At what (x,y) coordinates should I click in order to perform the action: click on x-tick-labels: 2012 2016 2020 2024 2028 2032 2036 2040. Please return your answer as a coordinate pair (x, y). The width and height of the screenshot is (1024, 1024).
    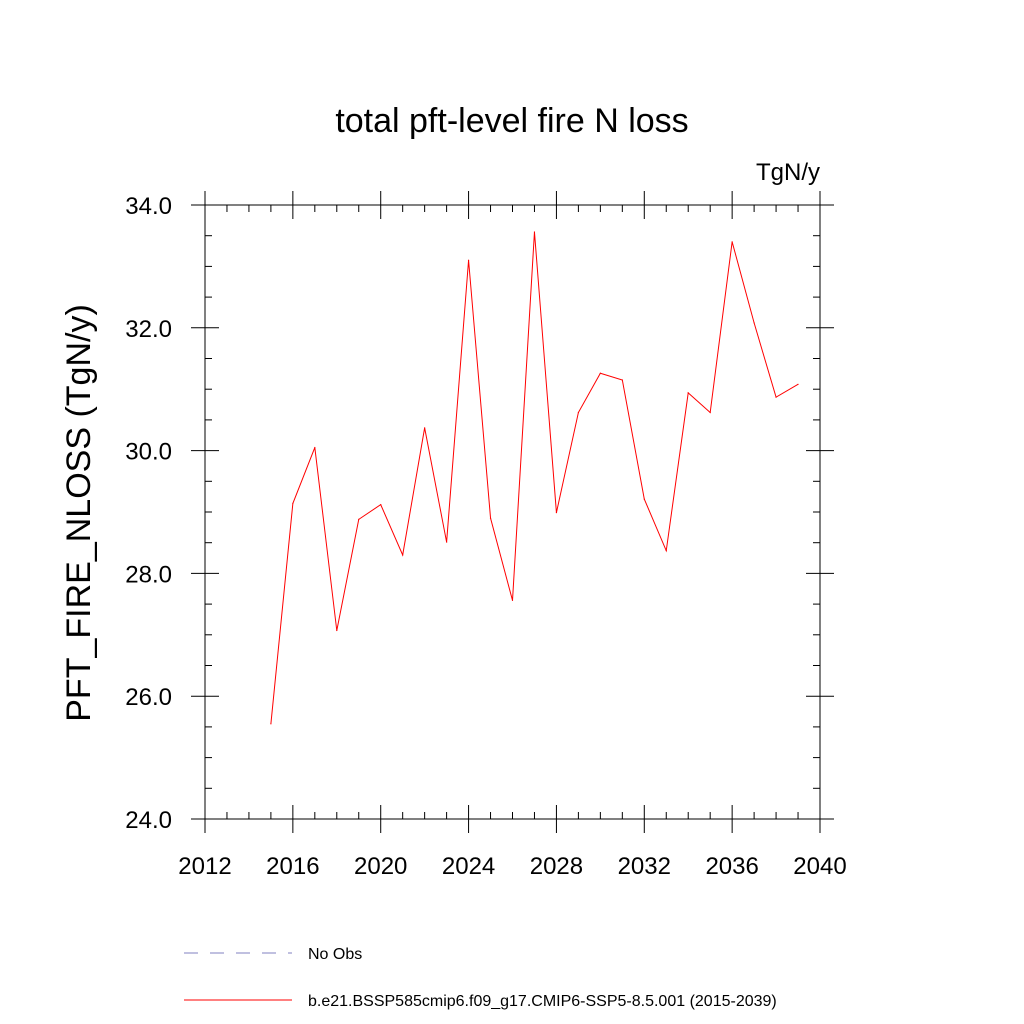
    Looking at the image, I should click on (512, 866).